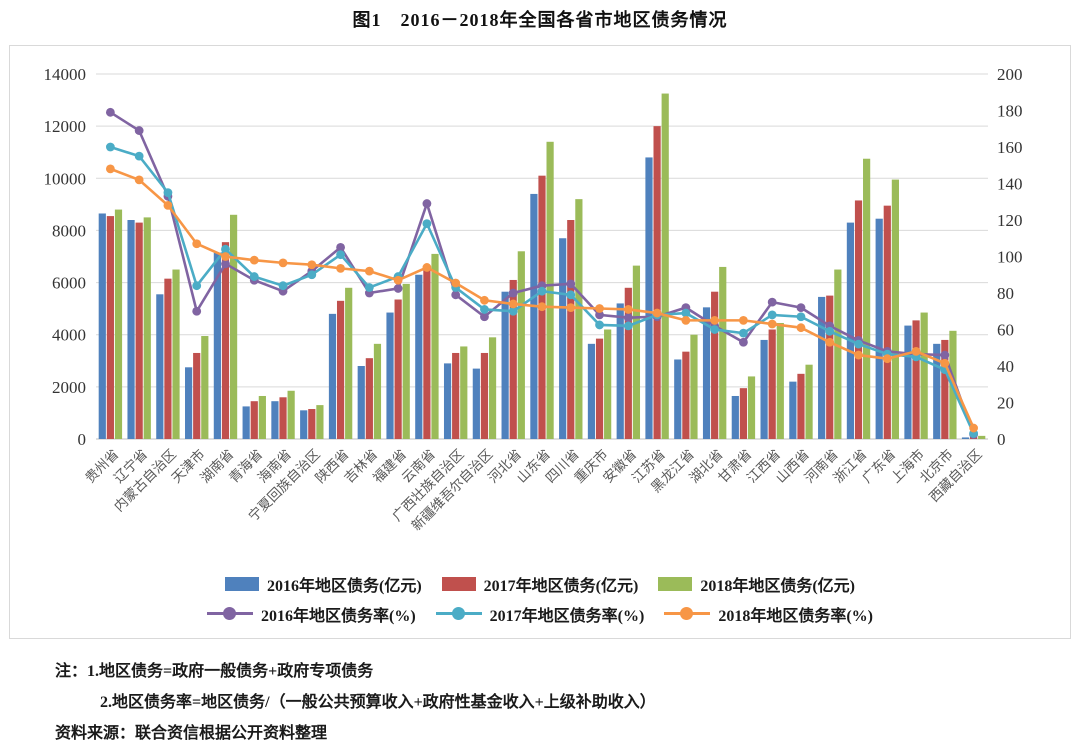  What do you see at coordinates (1010, 184) in the screenshot?
I see `right-axis-tick-label: 140` at bounding box center [1010, 184].